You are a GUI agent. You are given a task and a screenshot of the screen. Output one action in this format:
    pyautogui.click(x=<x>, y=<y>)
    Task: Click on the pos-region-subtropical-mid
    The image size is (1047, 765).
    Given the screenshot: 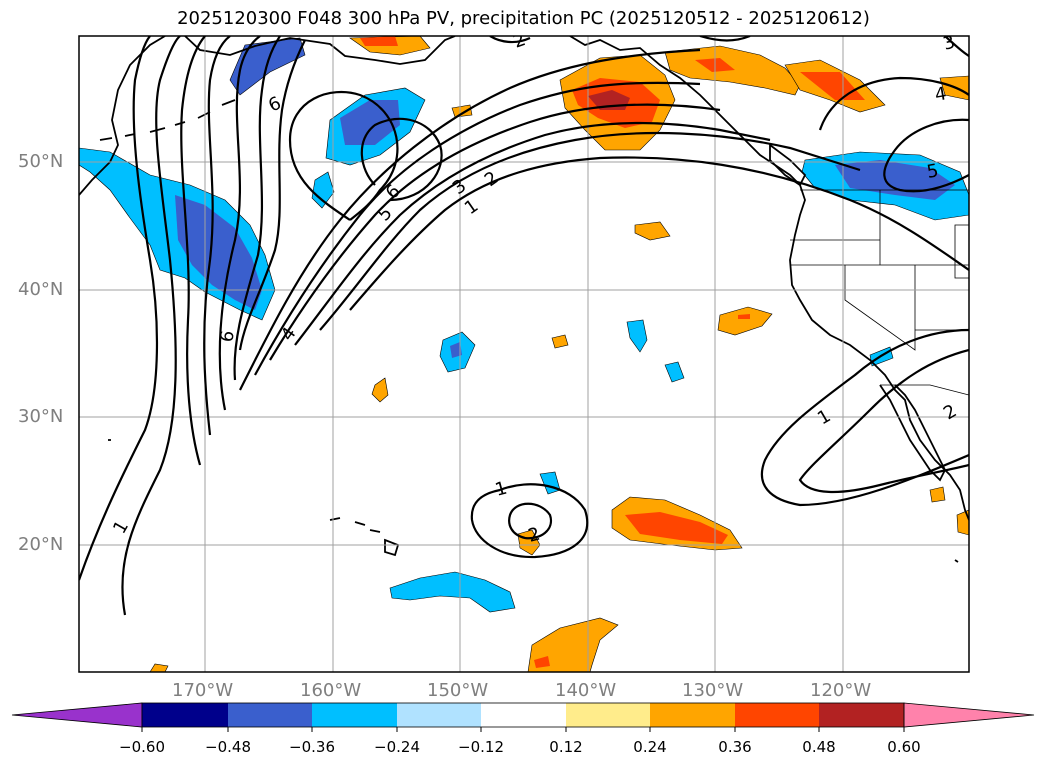 What is the action you would take?
    pyautogui.click(x=676, y=528)
    